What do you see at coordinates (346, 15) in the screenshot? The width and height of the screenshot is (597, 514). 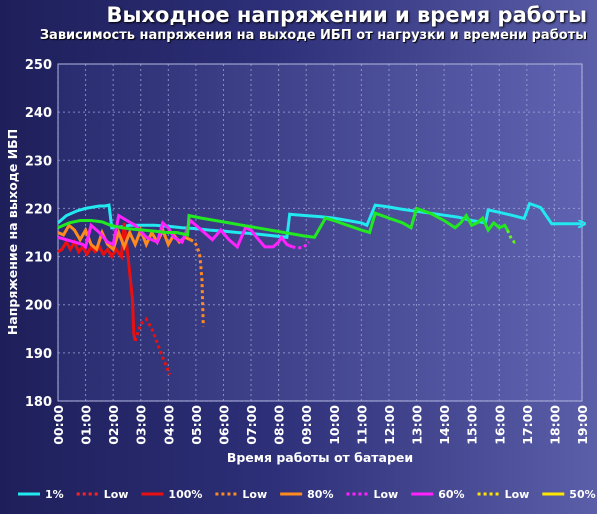 I see `chart-title: Выходное напряжении и время работы` at bounding box center [346, 15].